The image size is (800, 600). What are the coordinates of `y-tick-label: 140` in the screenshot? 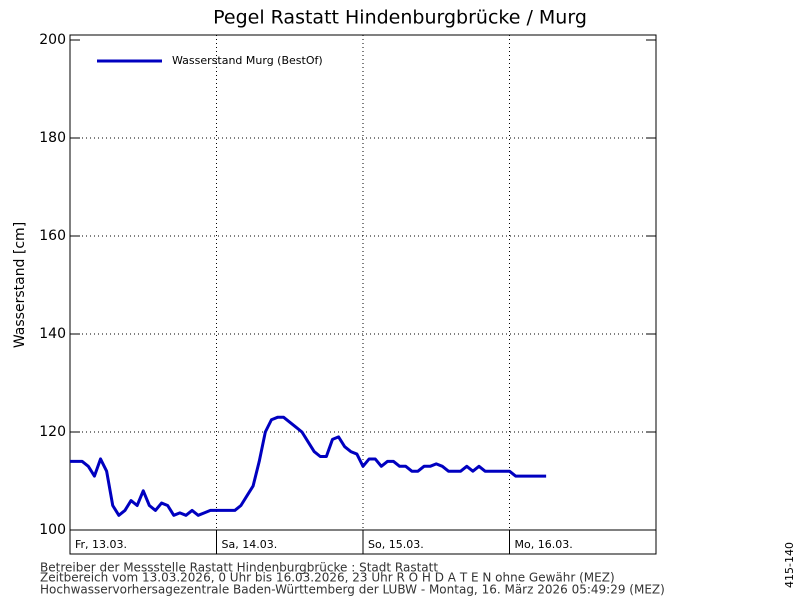 It's located at (52, 334).